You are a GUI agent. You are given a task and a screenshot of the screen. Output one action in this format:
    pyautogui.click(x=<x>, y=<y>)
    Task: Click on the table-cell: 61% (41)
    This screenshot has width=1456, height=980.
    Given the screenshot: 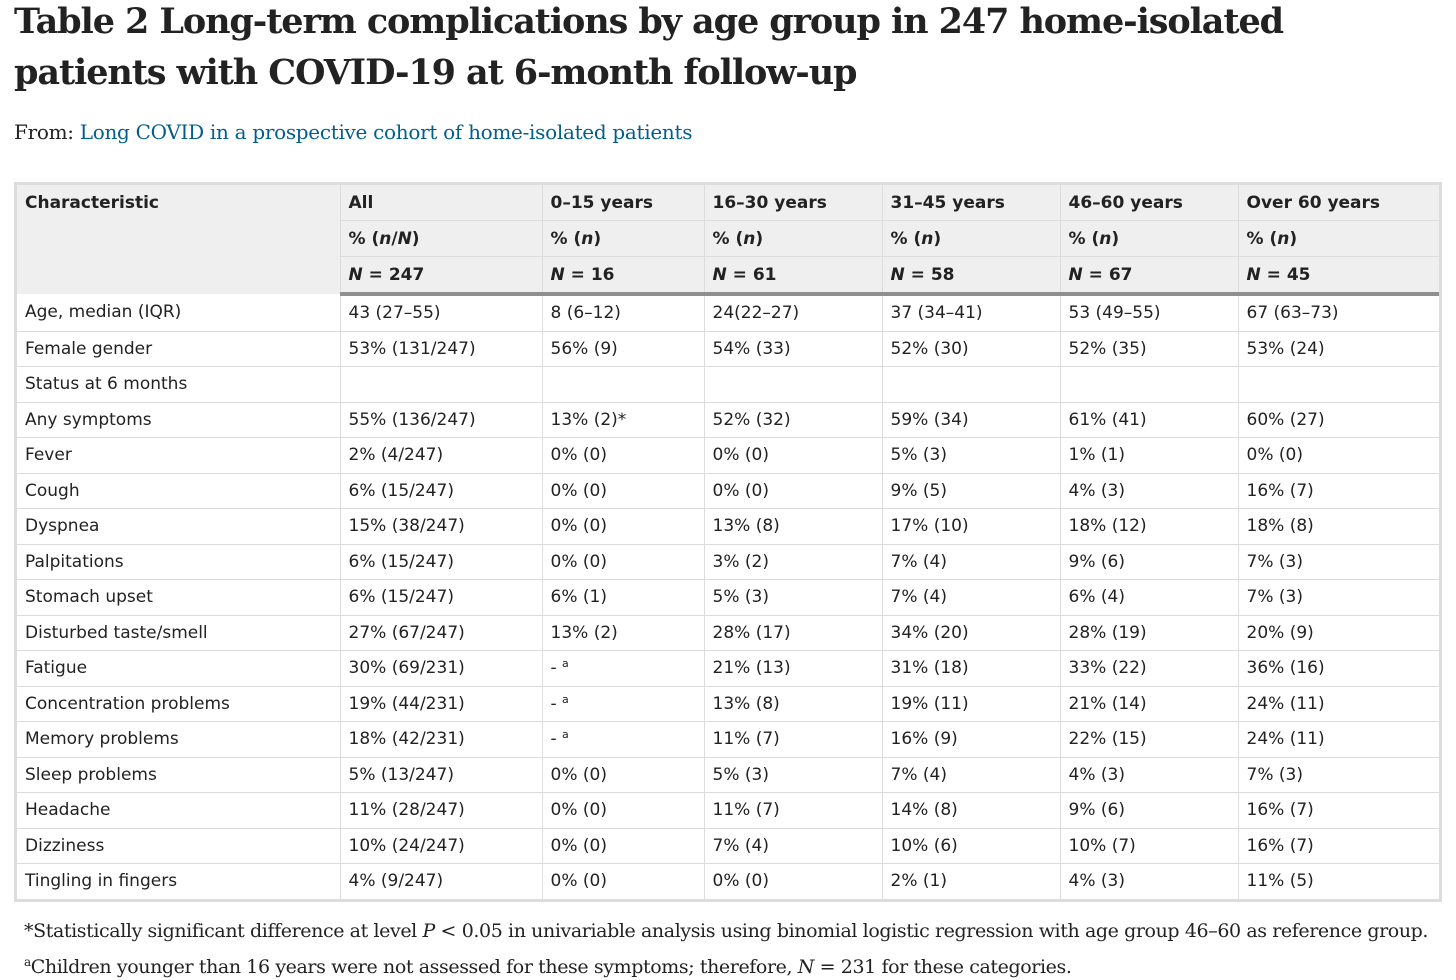 What is the action you would take?
    pyautogui.click(x=1149, y=420)
    